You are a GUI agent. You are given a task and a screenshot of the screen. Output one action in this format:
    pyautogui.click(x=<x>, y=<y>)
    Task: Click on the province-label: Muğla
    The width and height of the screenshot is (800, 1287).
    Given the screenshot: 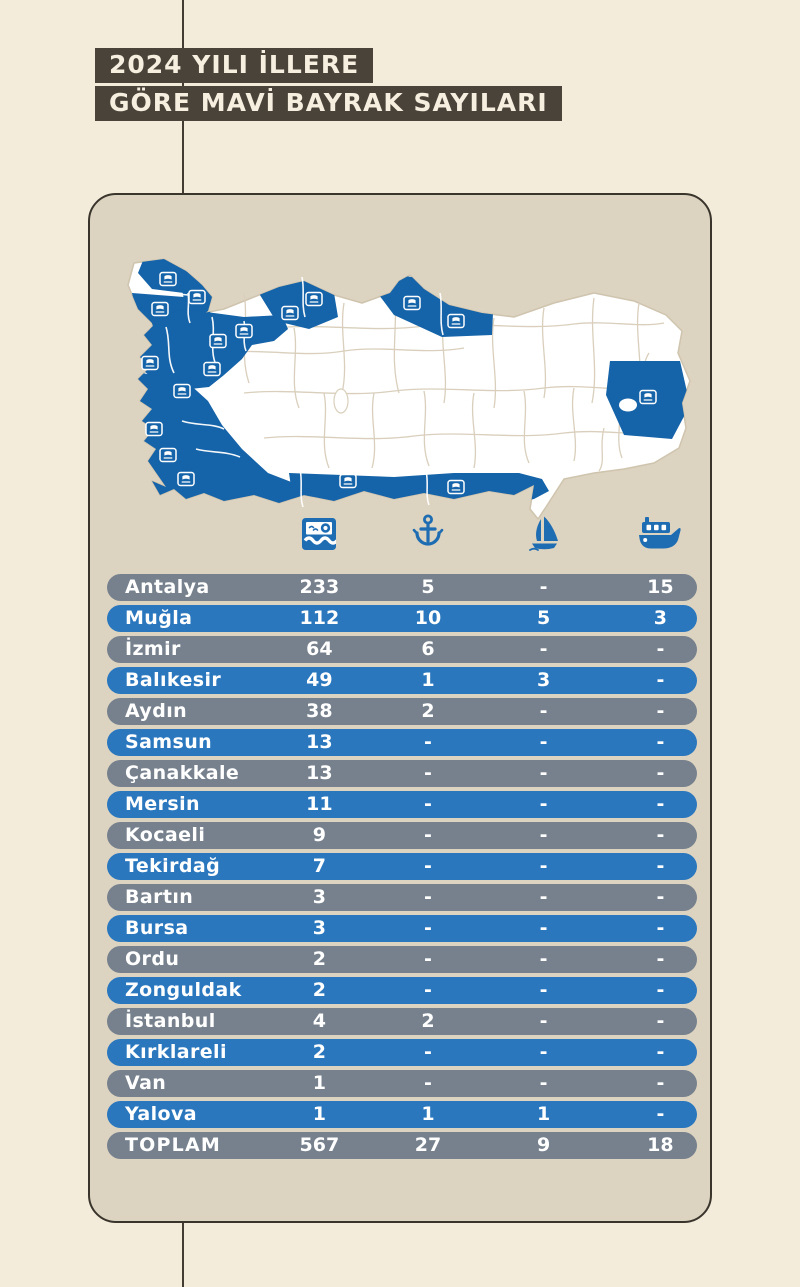 What is the action you would take?
    pyautogui.click(x=159, y=618)
    